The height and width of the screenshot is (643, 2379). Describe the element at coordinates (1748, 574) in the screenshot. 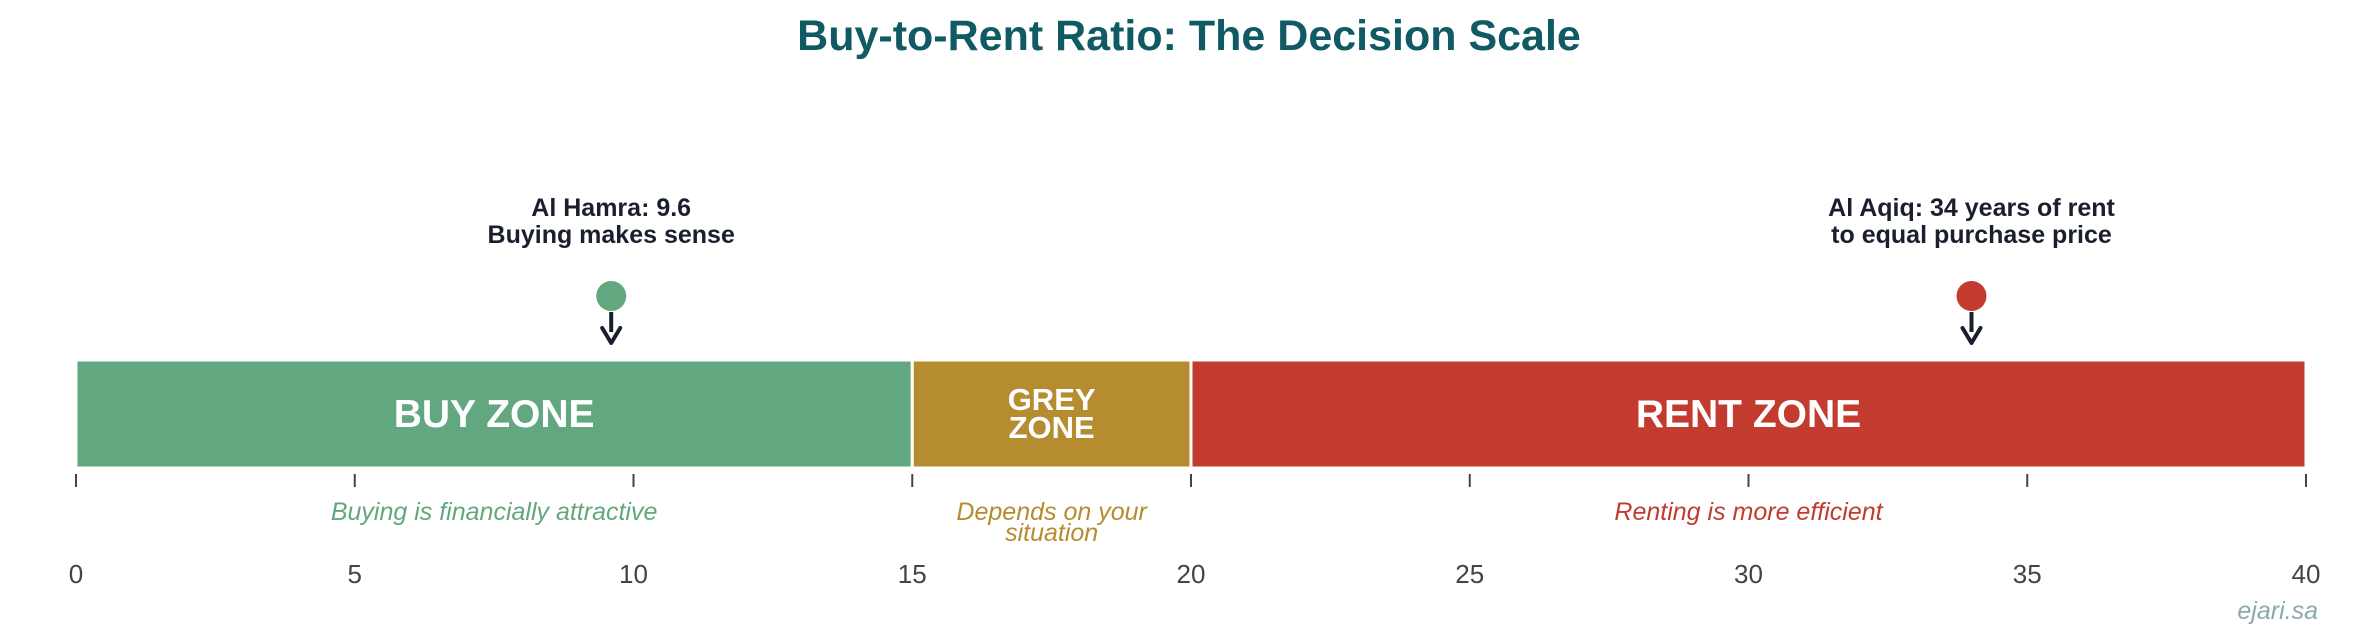

I see `tick-label: 30` at that location.